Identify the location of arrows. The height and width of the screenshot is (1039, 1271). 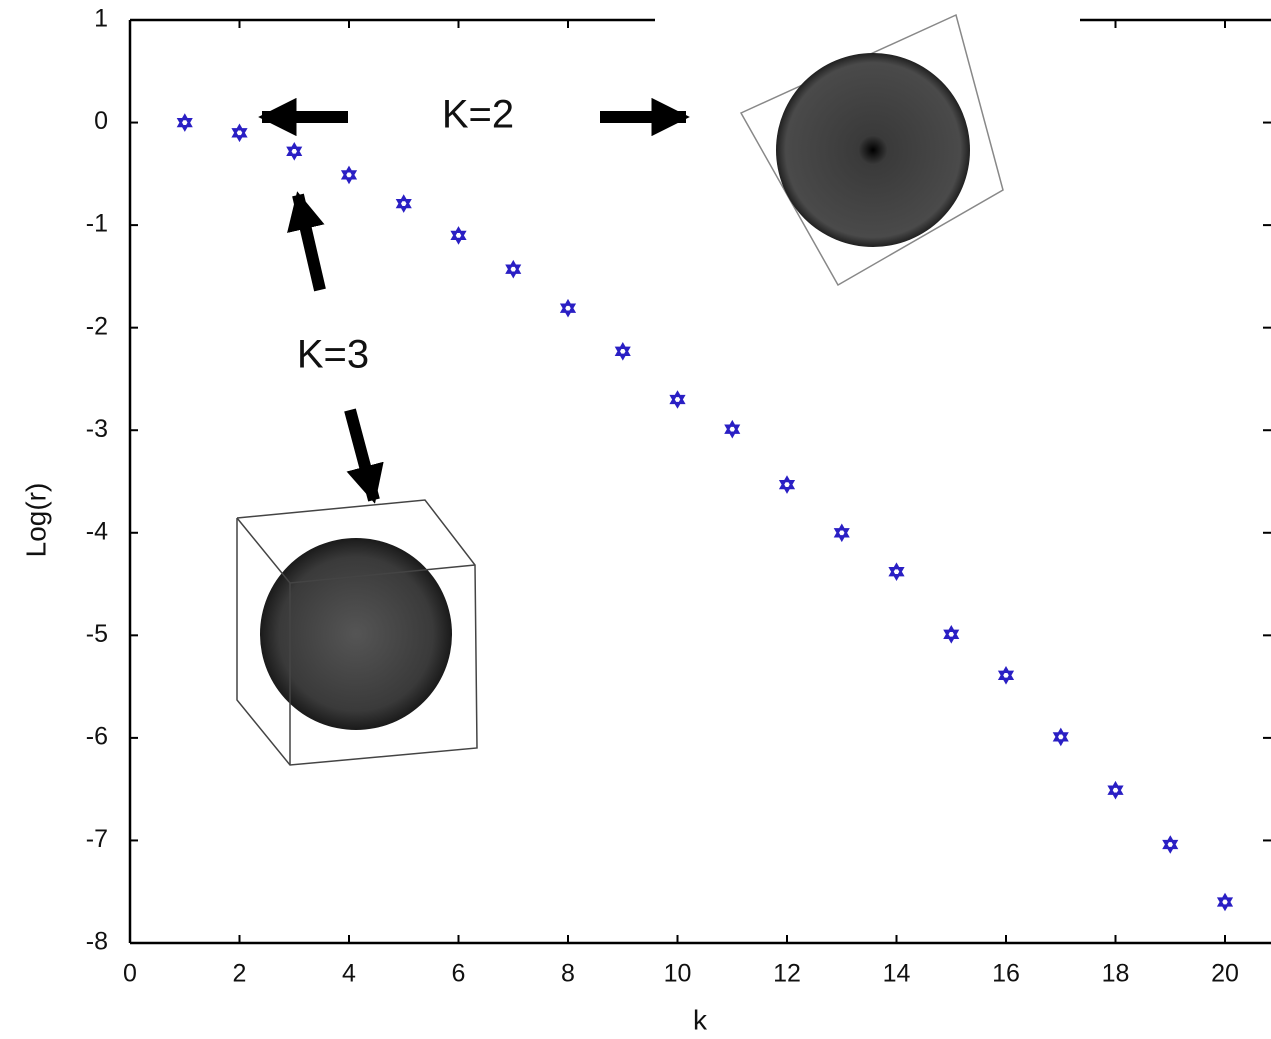
(474, 300).